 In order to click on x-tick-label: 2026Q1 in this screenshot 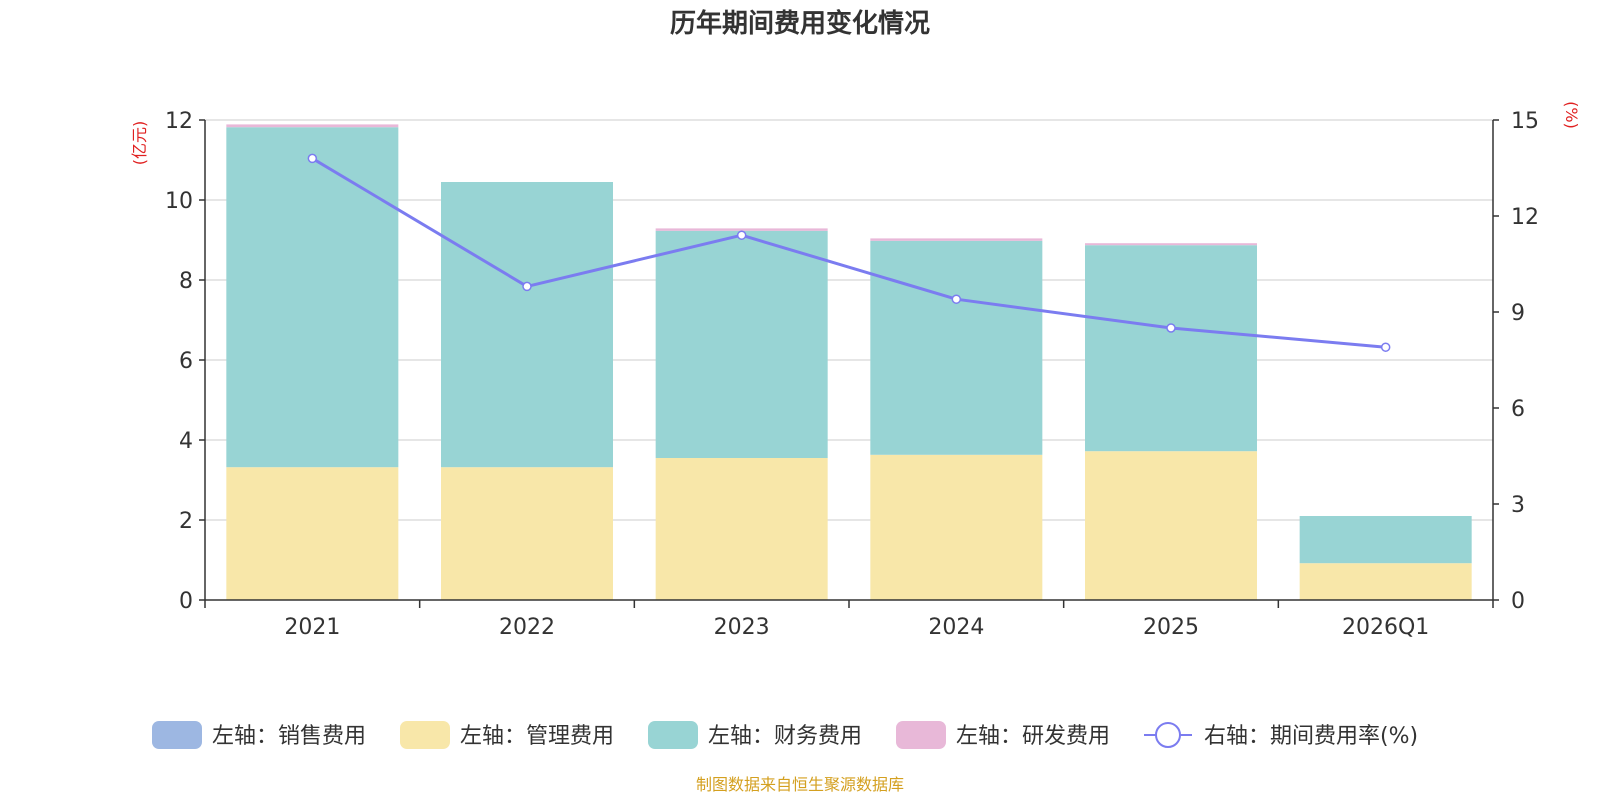, I will do `click(1385, 627)`.